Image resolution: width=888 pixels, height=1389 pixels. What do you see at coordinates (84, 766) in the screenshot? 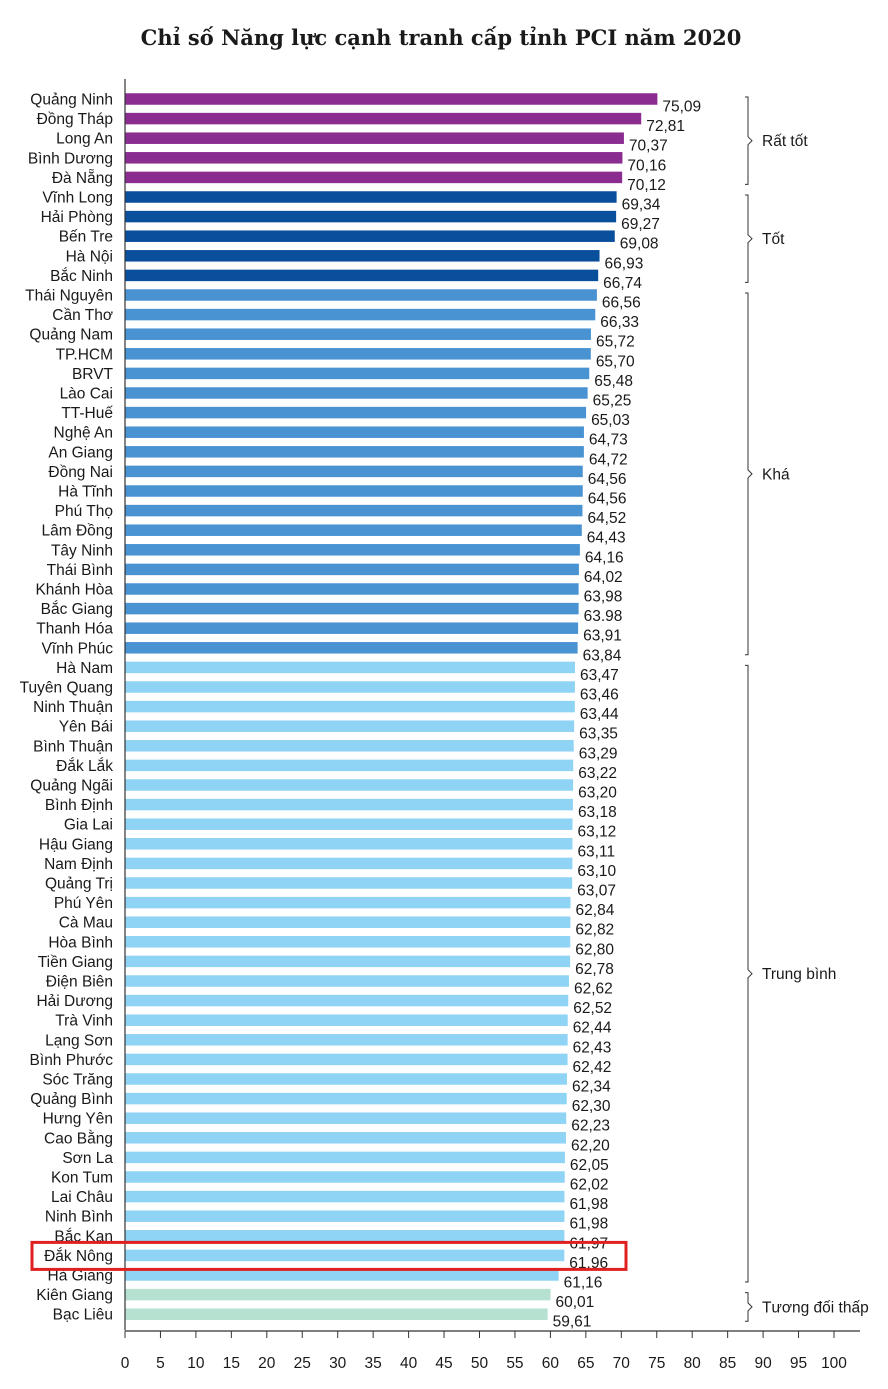
I see `category-label: Đắk Lắk` at bounding box center [84, 766].